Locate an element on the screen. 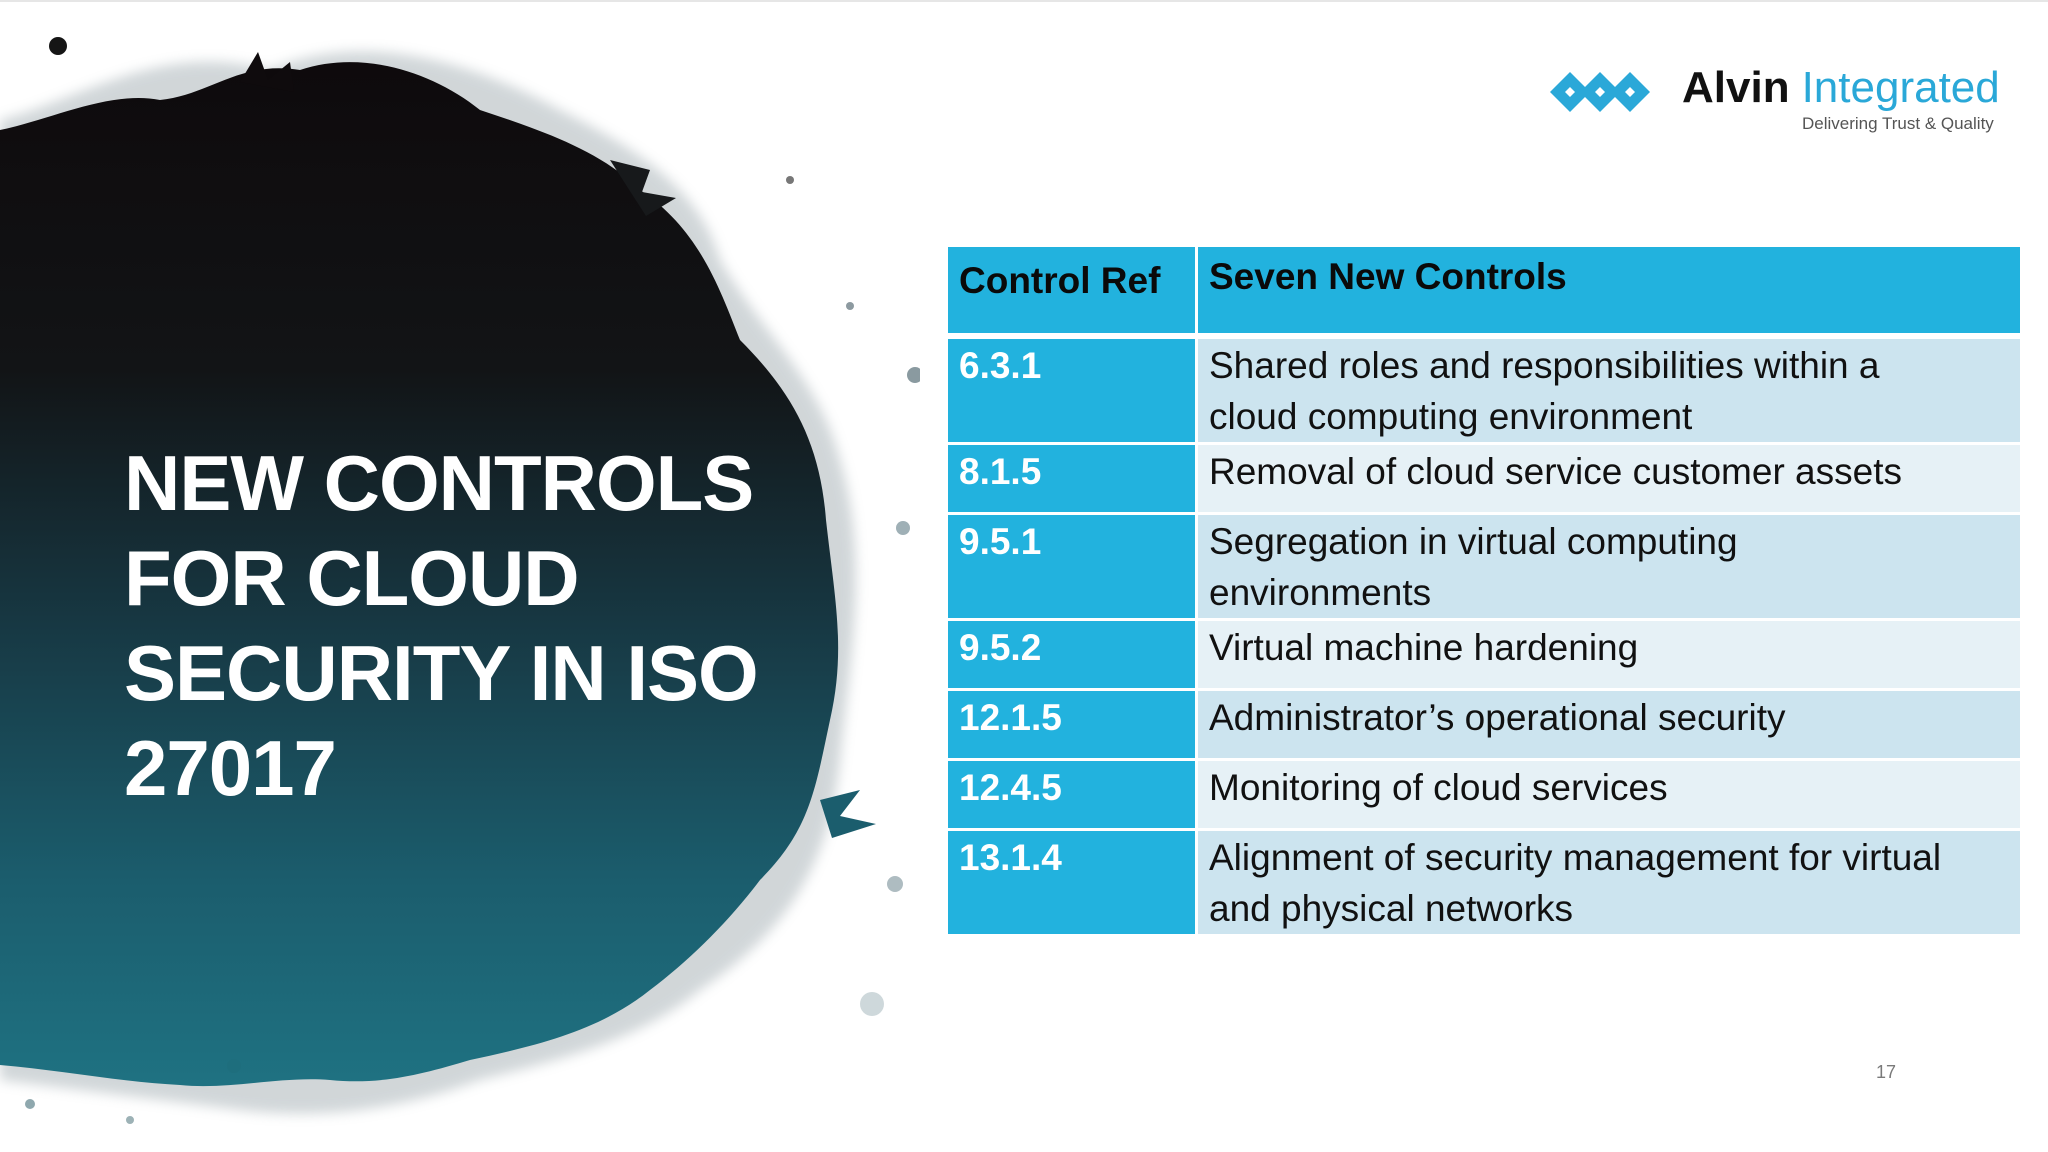  logo-name-light: Integrated is located at coordinates (1900, 87).